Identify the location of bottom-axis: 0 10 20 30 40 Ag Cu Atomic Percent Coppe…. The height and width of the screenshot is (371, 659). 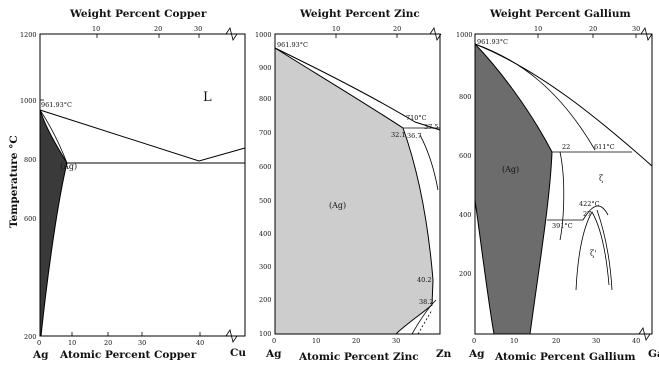
(139, 345).